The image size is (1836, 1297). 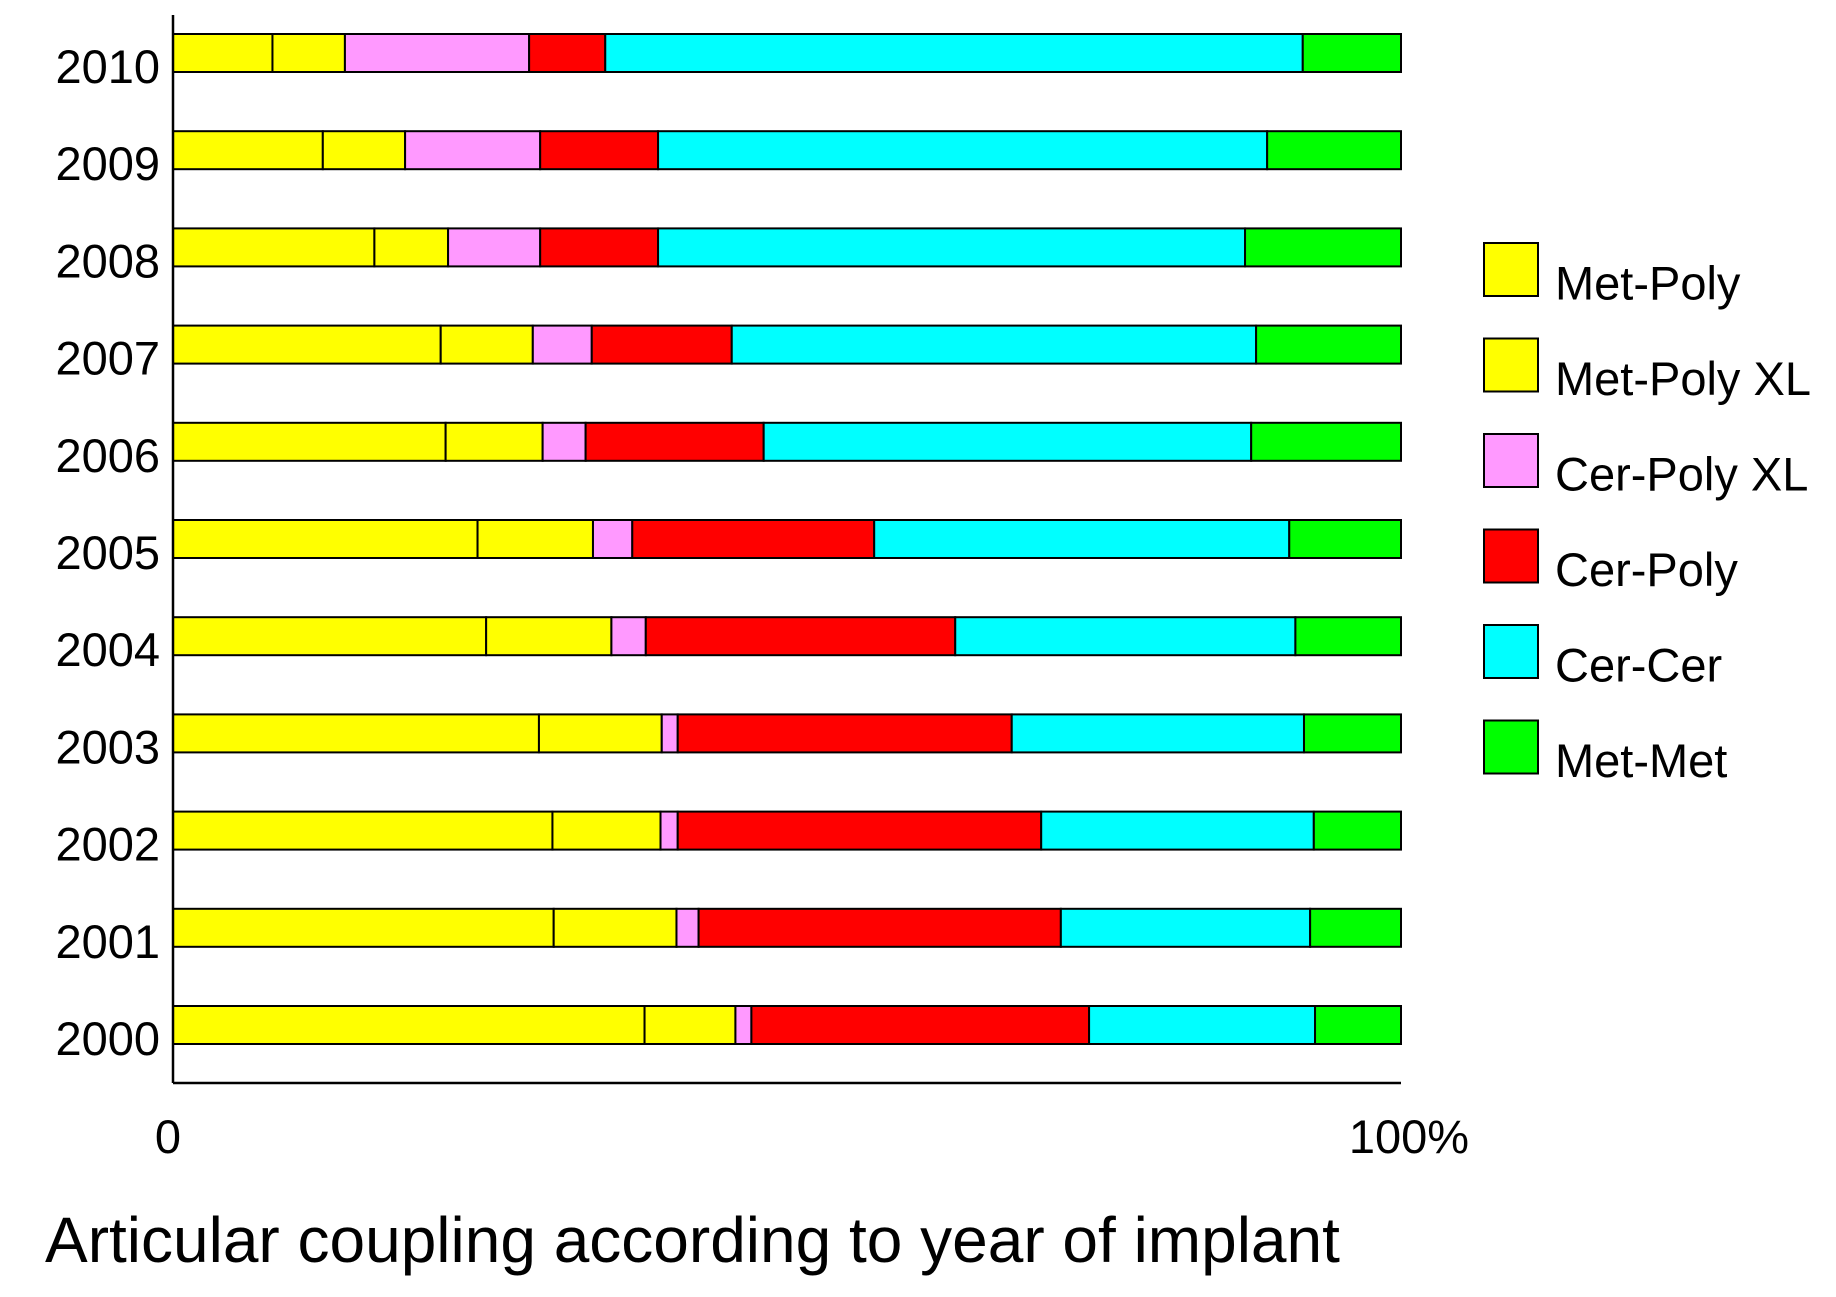 I want to click on bar-segment-2002-met-met, so click(x=1357, y=830).